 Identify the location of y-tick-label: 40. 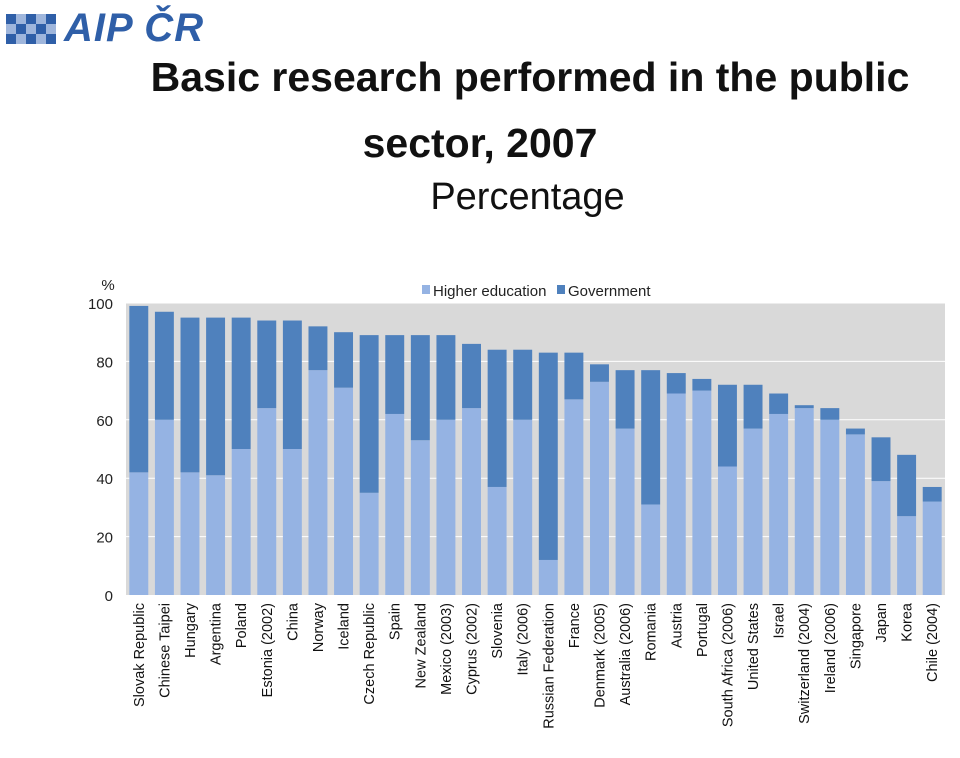
(104, 479).